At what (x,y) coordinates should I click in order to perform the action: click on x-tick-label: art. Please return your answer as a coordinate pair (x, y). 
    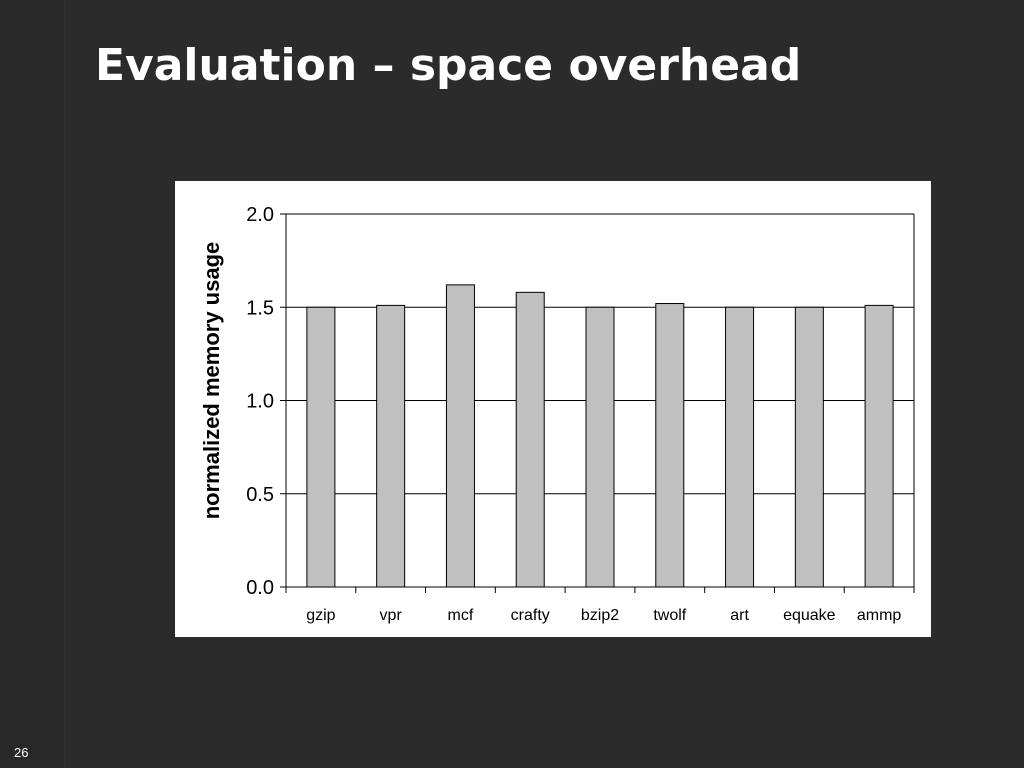
    Looking at the image, I should click on (739, 615).